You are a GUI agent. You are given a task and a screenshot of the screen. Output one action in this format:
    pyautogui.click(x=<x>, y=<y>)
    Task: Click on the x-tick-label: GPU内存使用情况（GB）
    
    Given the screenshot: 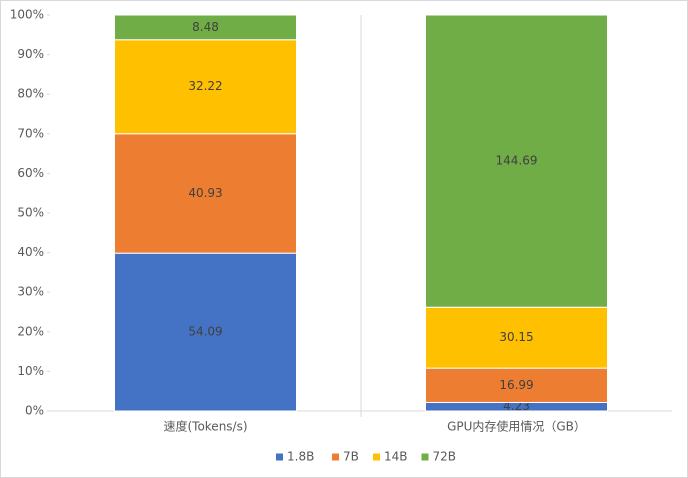 What is the action you would take?
    pyautogui.click(x=516, y=426)
    